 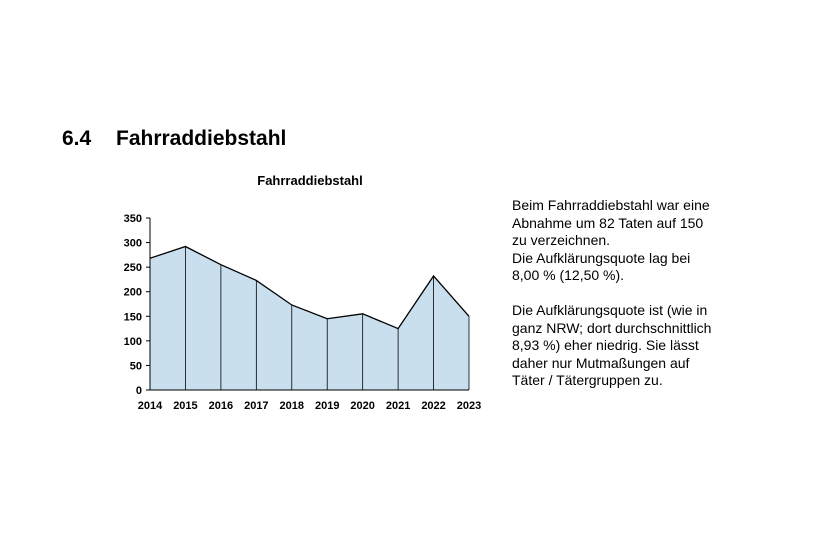 I want to click on area-fill, so click(x=309, y=318).